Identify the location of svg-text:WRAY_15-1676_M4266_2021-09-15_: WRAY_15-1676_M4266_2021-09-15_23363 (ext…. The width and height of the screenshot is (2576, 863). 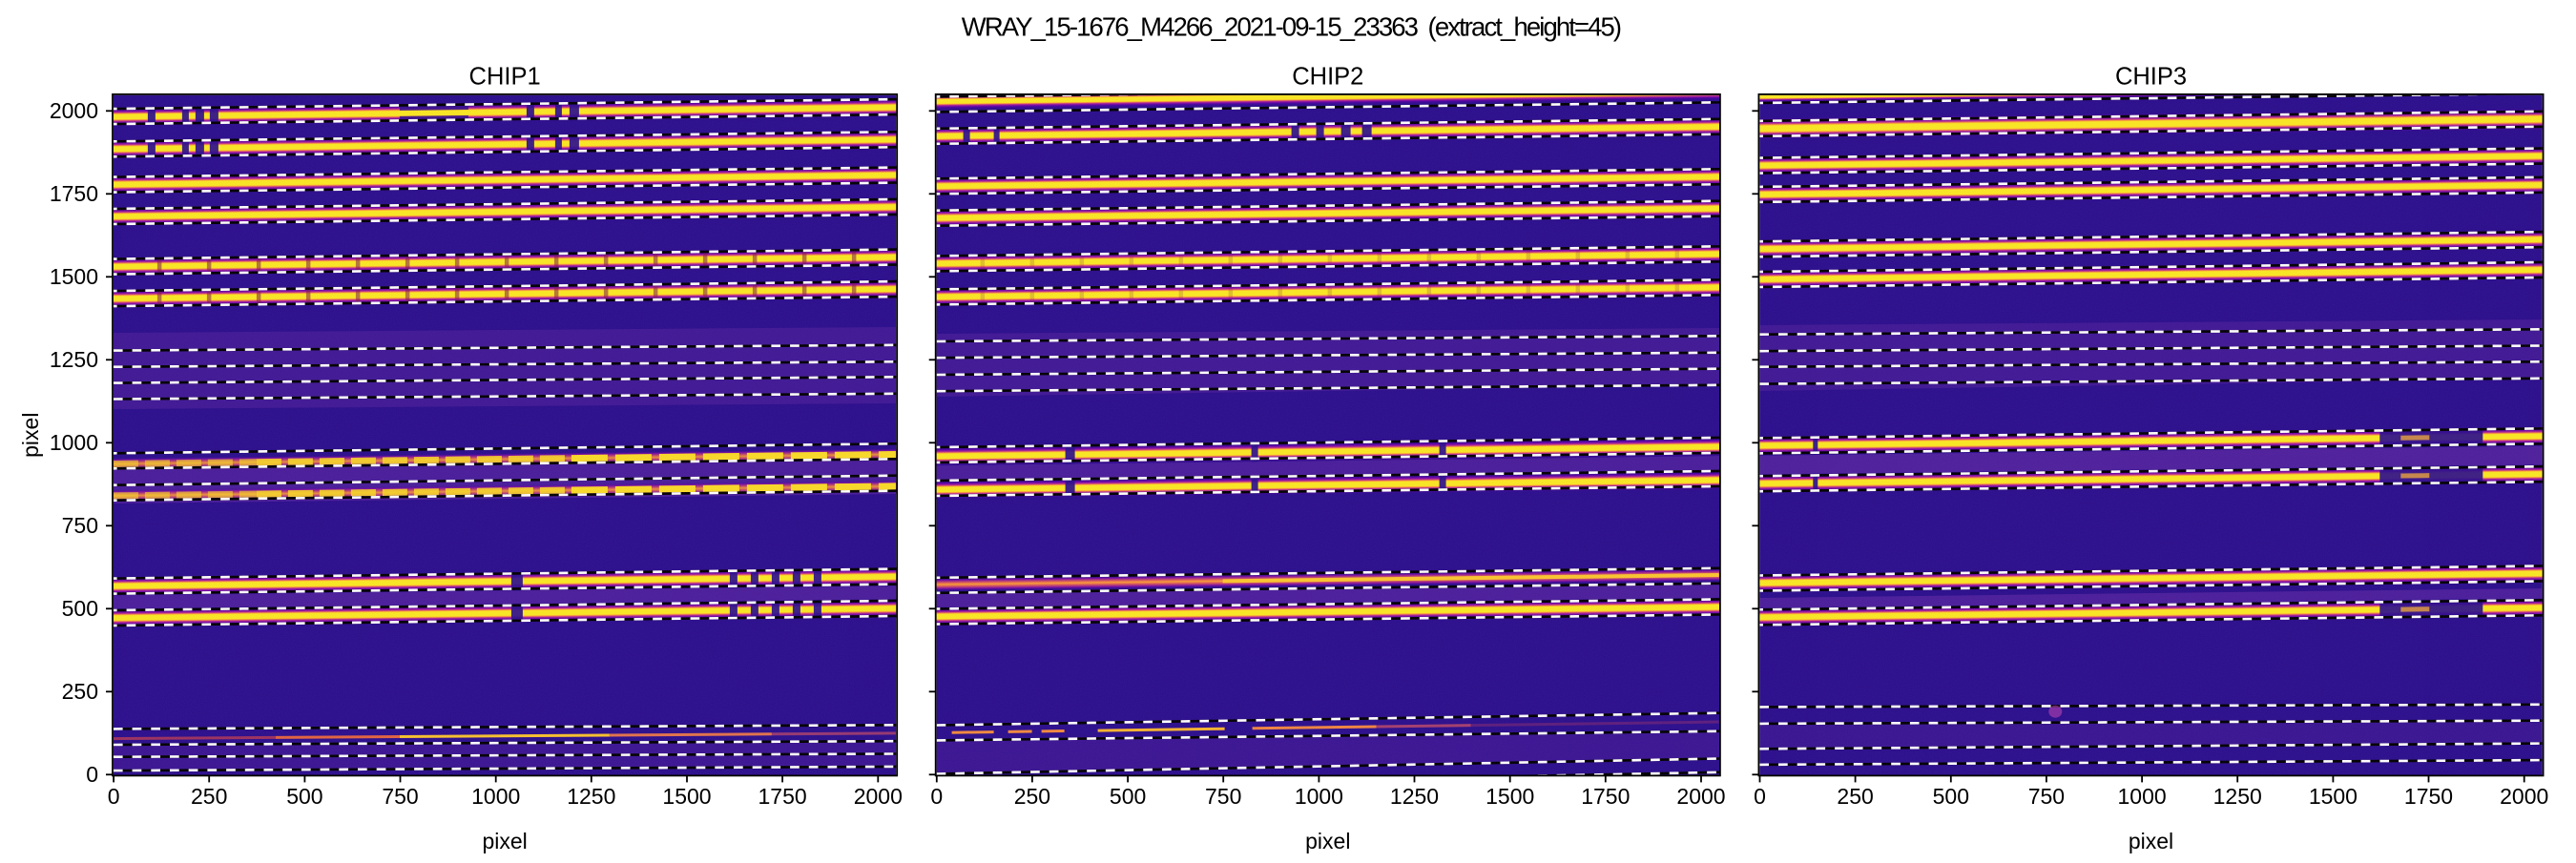
(1291, 27).